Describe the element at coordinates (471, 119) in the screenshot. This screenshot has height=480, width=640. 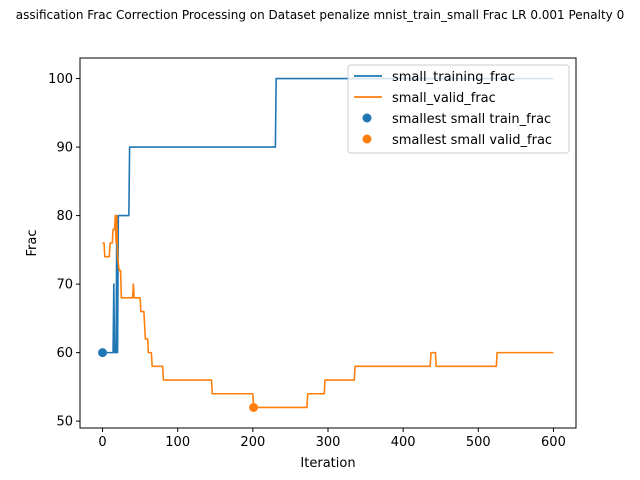
I see `legend-label: smallest small train_frac` at that location.